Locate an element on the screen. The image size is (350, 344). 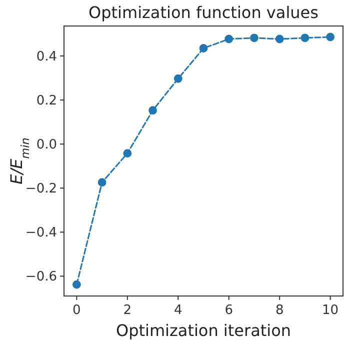
x-tick-label: 10 is located at coordinates (330, 310).